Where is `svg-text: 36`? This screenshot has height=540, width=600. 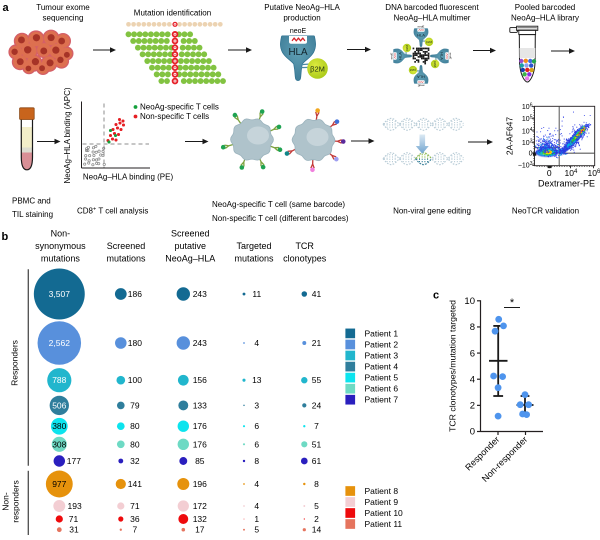 svg-text: 36 is located at coordinates (135, 519).